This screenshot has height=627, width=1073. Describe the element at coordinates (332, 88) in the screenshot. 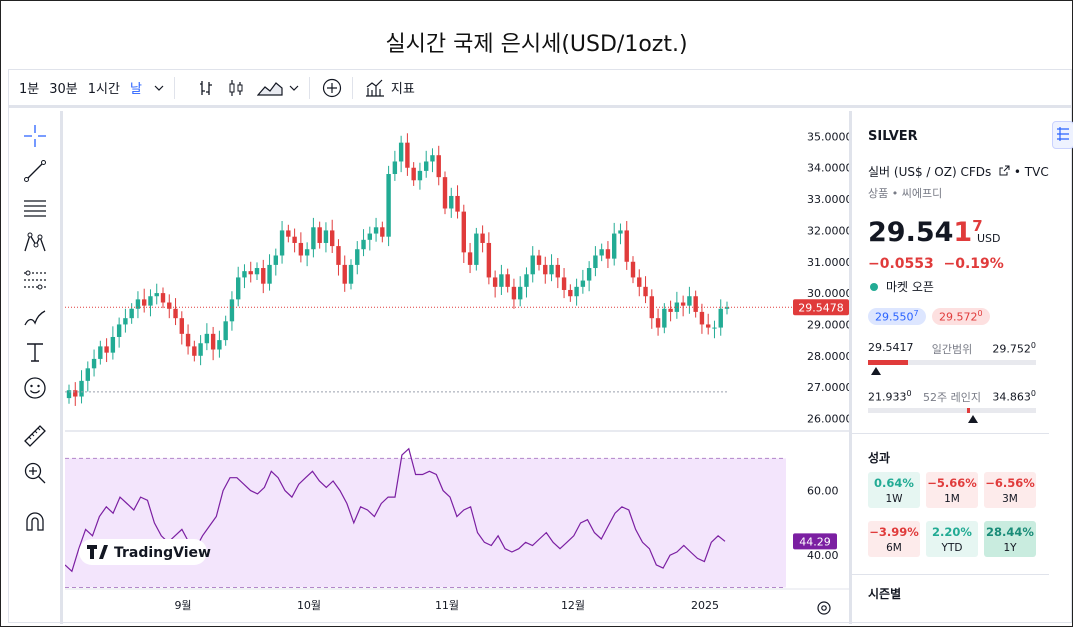

I see `compare-plus-icon` at that location.